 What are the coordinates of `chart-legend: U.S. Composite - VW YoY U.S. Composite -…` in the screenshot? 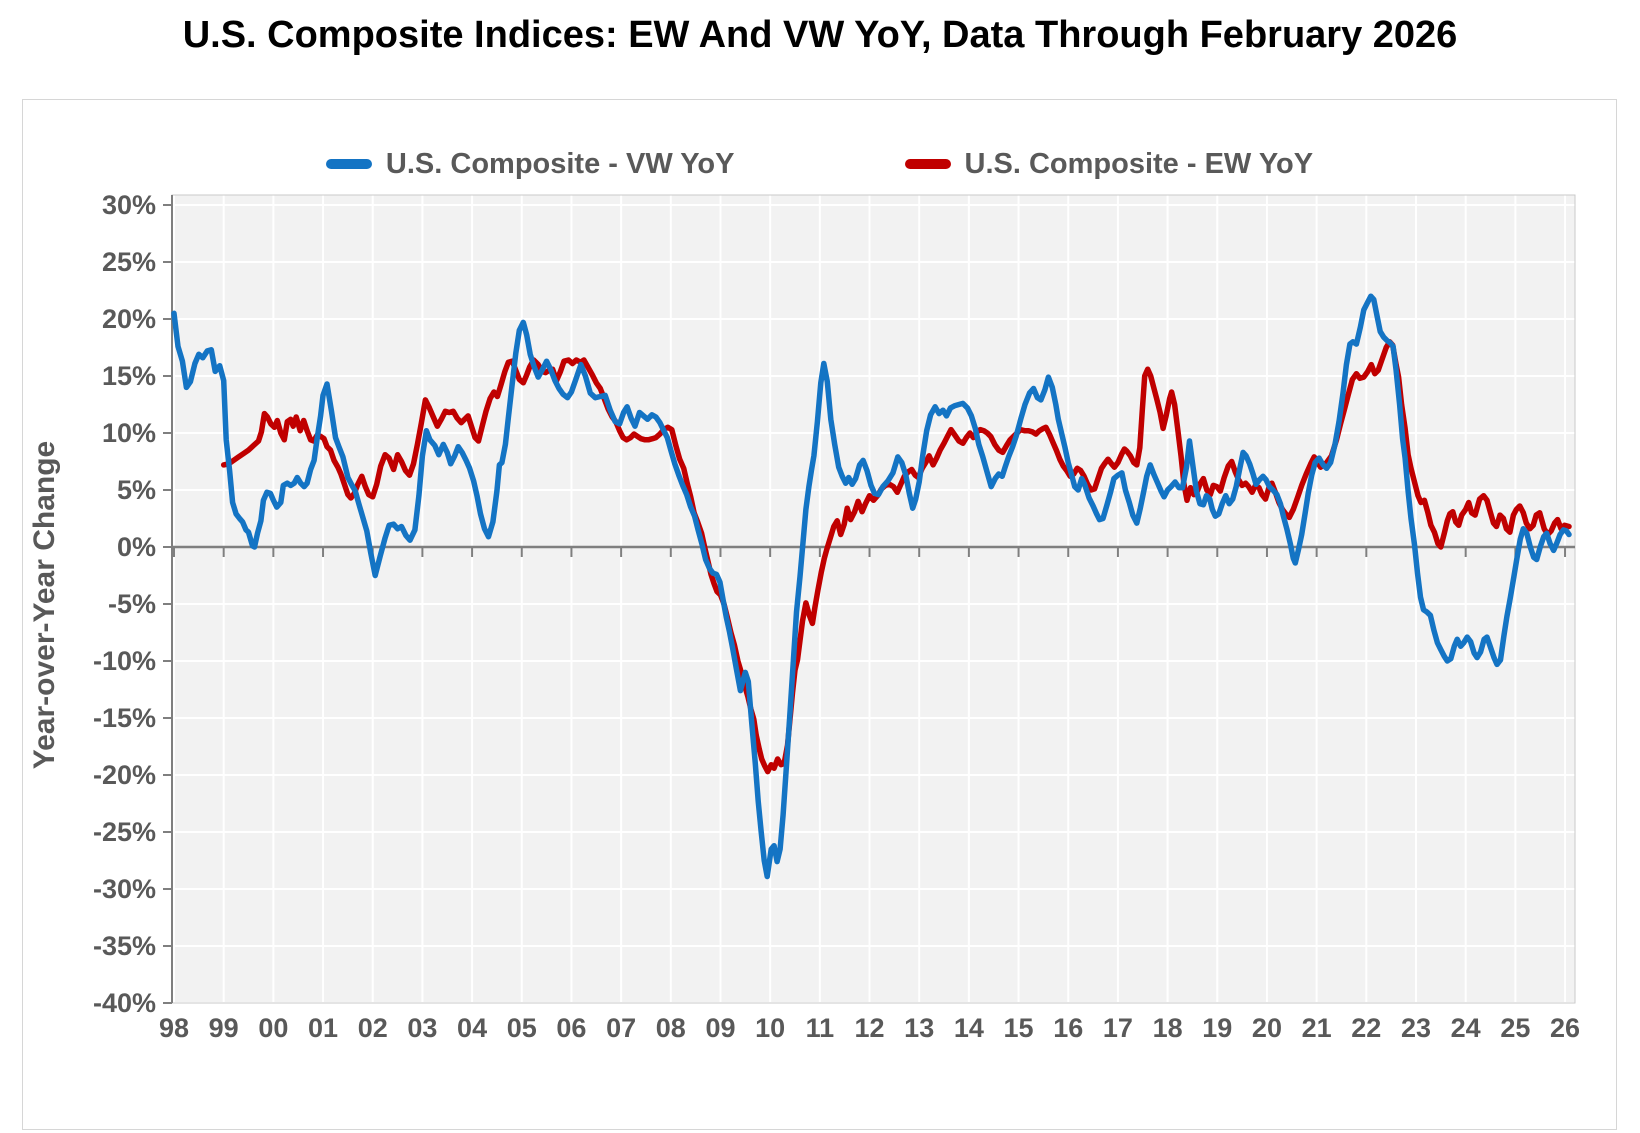 It's located at (819, 164).